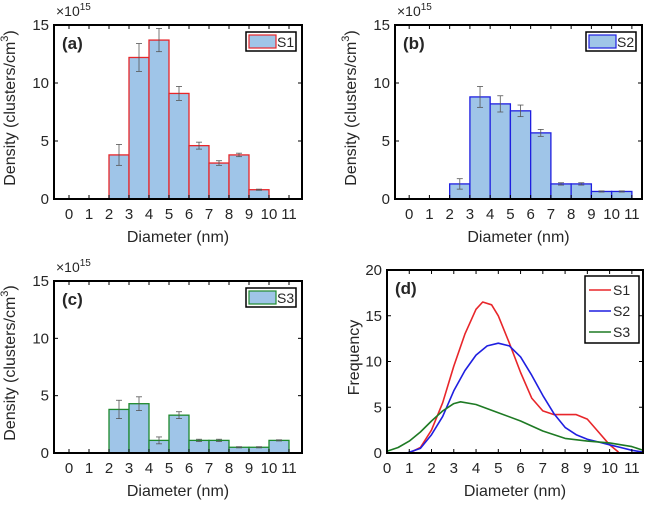 The height and width of the screenshot is (507, 645). Describe the element at coordinates (72, 299) in the screenshot. I see `panel-label: (c)` at that location.